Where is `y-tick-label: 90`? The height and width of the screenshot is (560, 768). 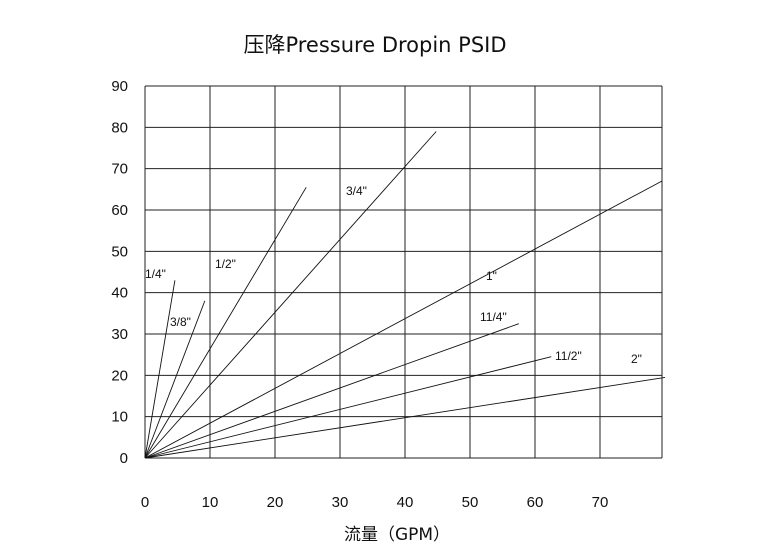 y-tick-label: 90 is located at coordinates (119, 86).